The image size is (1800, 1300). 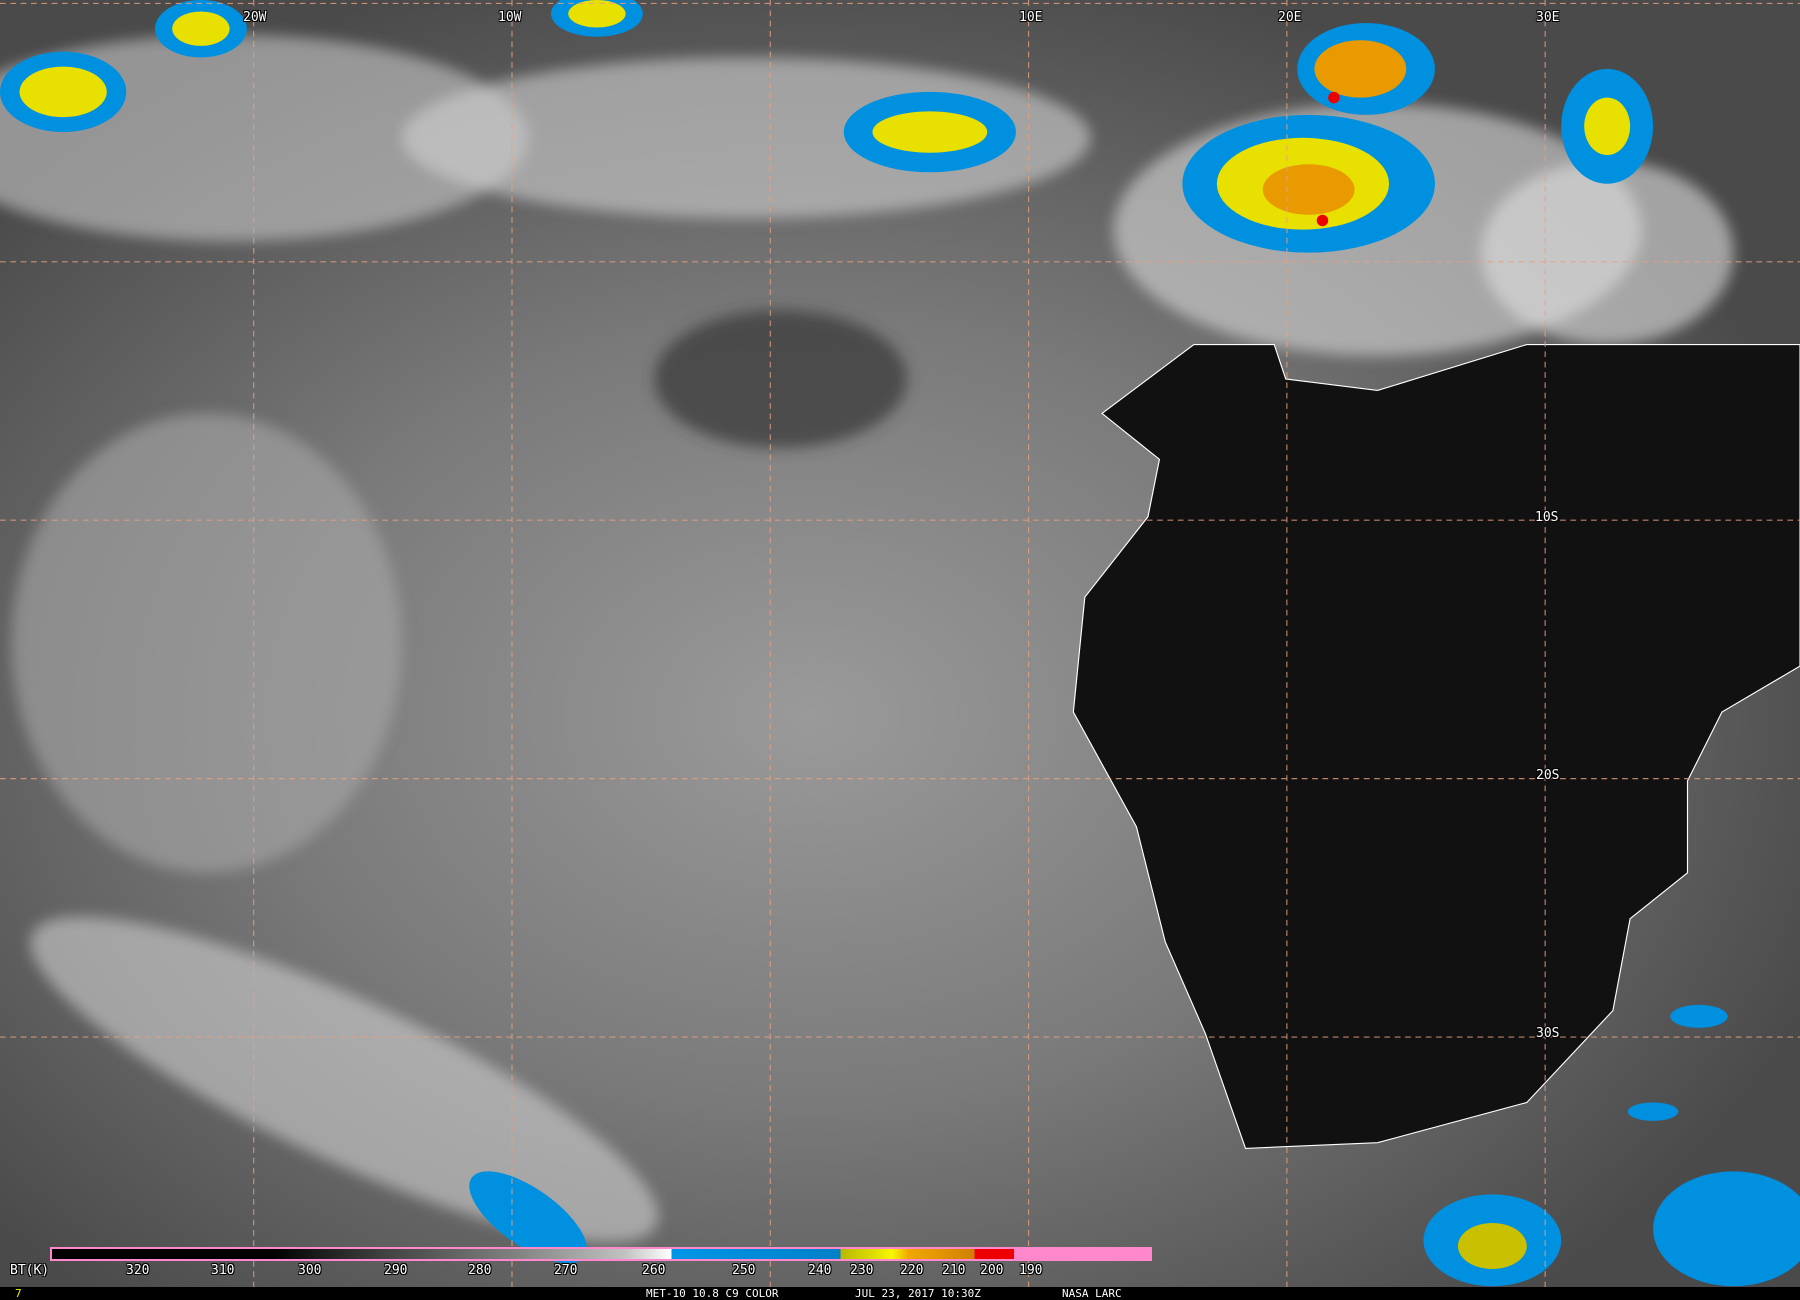 What do you see at coordinates (654, 1270) in the screenshot?
I see `colorbar-tick: 260` at bounding box center [654, 1270].